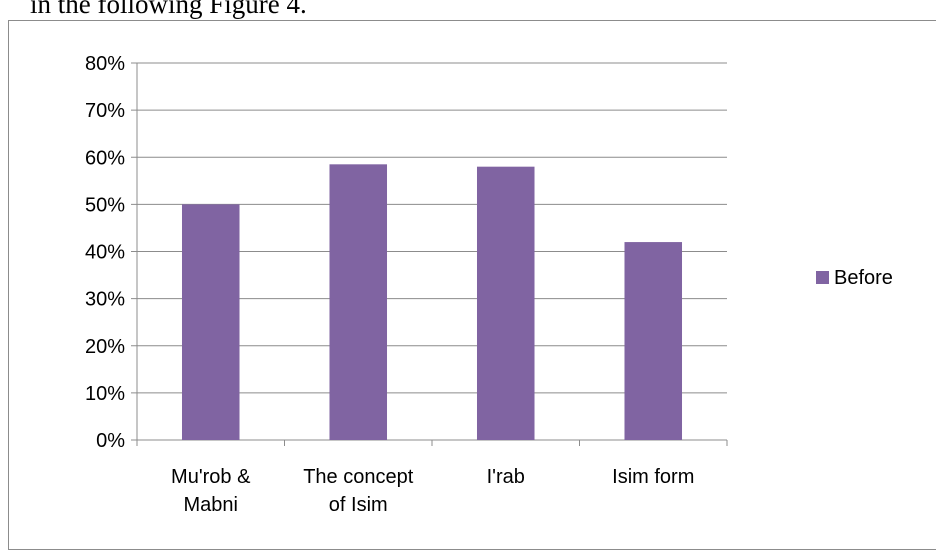 The image size is (936, 550). I want to click on y-tick-label: 50%, so click(105, 205).